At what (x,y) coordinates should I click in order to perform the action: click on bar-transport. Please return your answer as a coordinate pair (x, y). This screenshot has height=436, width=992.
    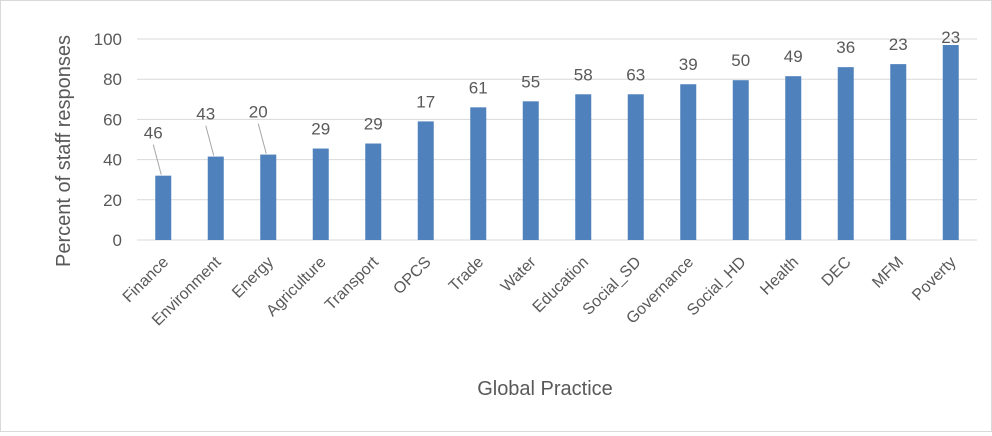
    Looking at the image, I should click on (373, 191).